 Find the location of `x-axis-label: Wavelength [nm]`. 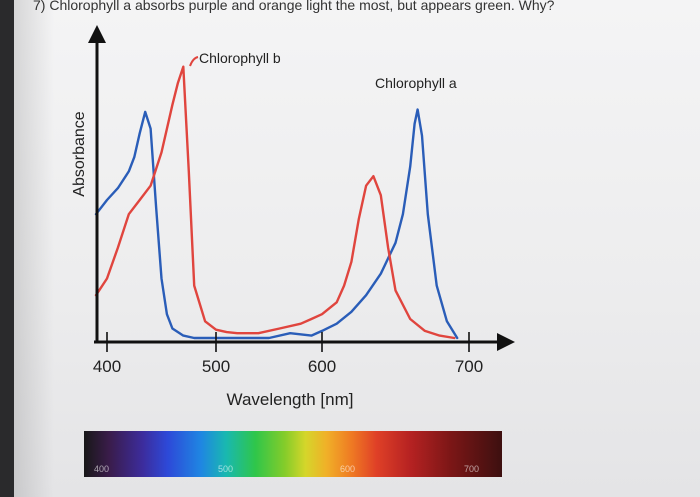

x-axis-label: Wavelength [nm] is located at coordinates (290, 399).